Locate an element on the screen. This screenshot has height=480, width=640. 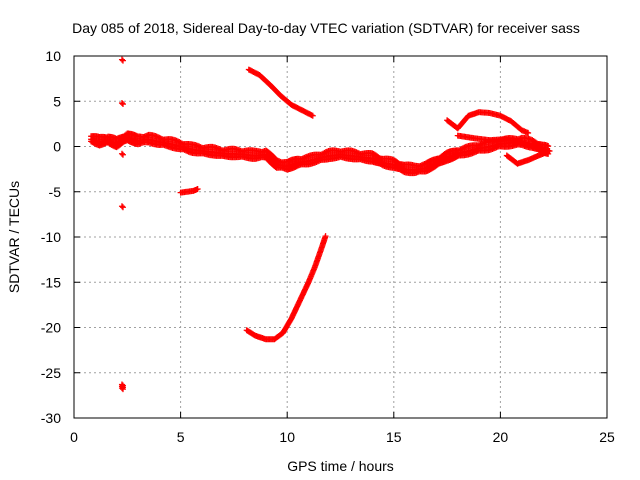
x-tick-label: 0 is located at coordinates (74, 437).